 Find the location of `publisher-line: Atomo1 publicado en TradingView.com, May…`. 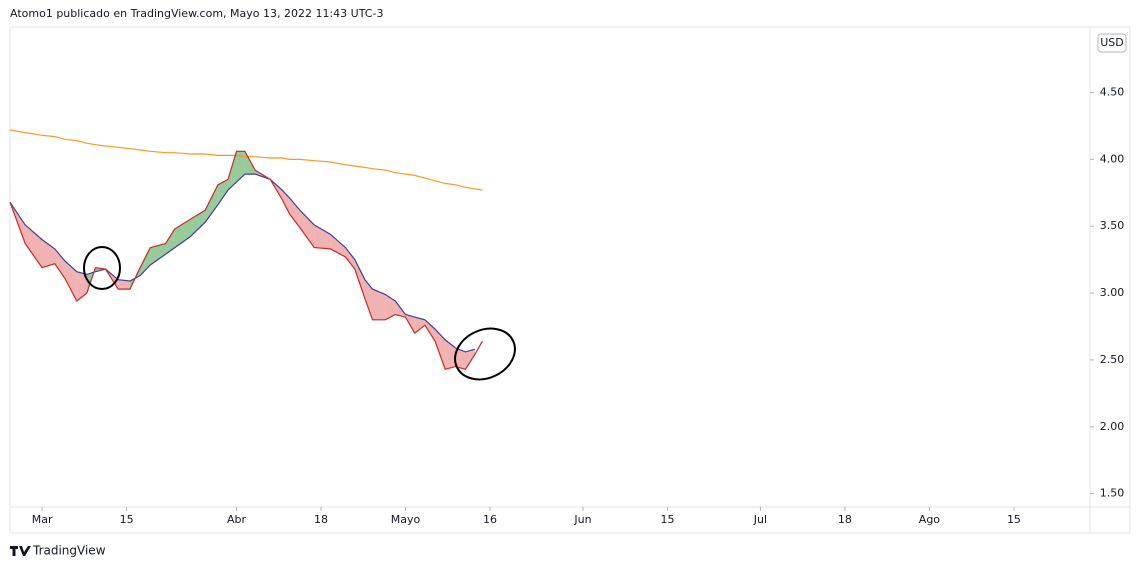

publisher-line: Atomo1 publicado en TradingView.com, May… is located at coordinates (196, 13).